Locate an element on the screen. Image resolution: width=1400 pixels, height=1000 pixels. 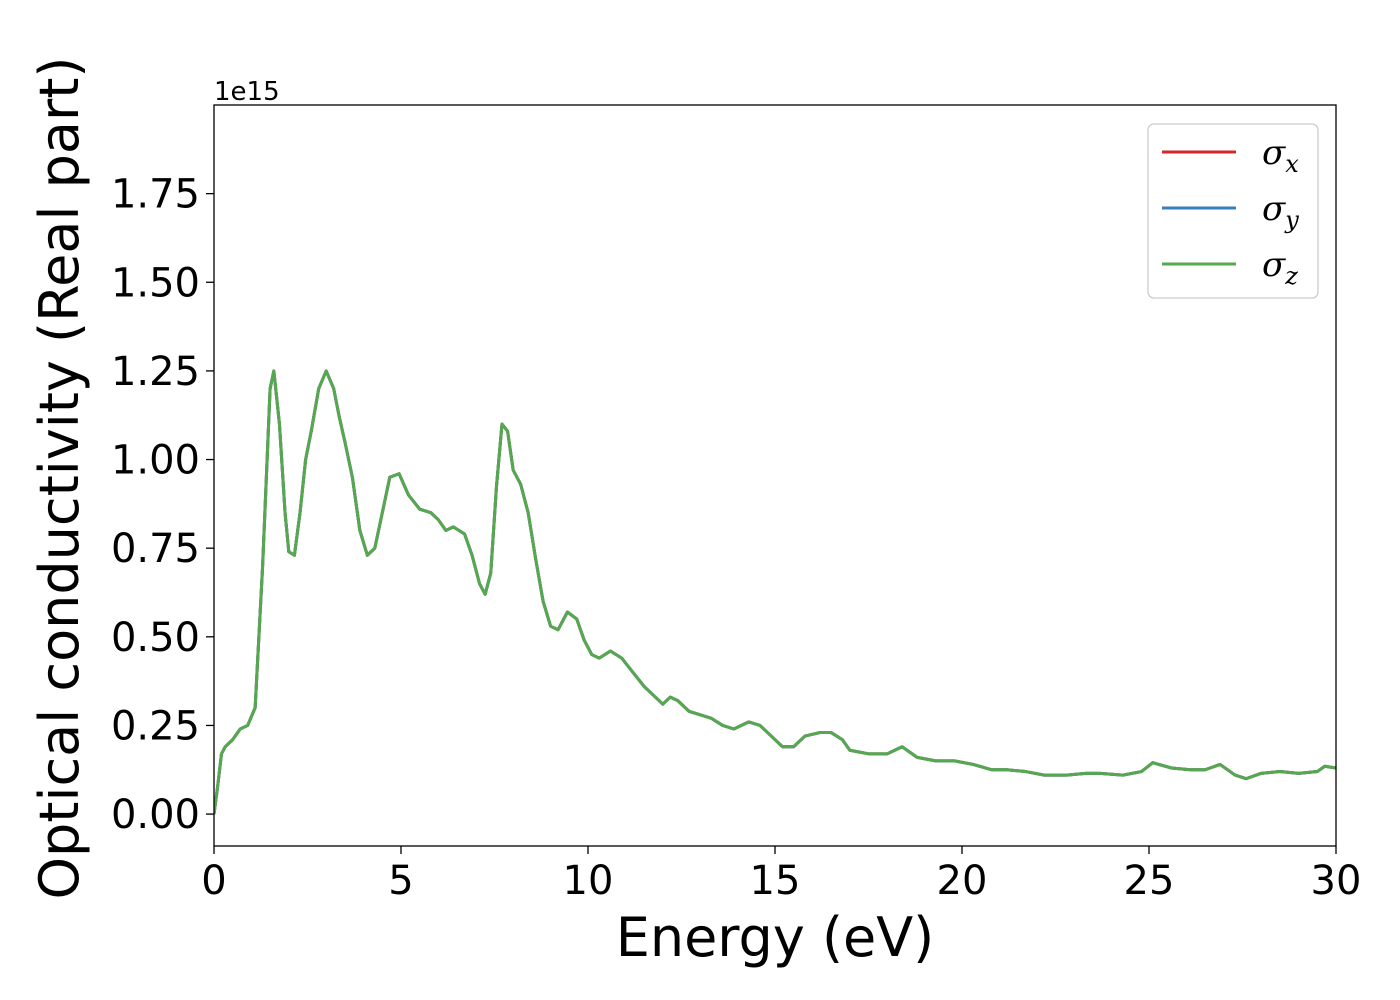
legend-label-z: σz is located at coordinates (1280, 267).